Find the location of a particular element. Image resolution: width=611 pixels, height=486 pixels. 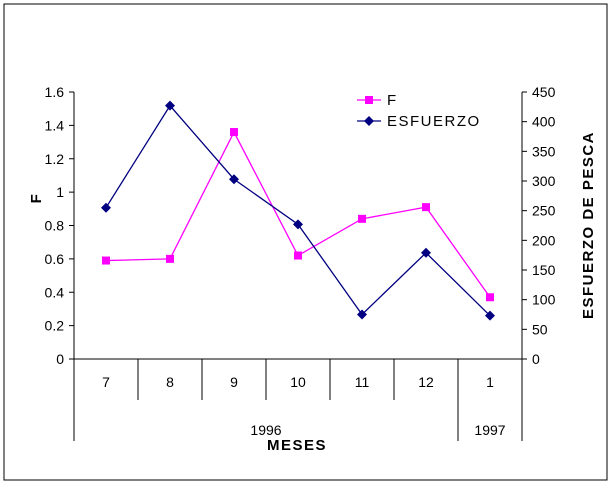

y2-tick-label: 150 is located at coordinates (544, 270).